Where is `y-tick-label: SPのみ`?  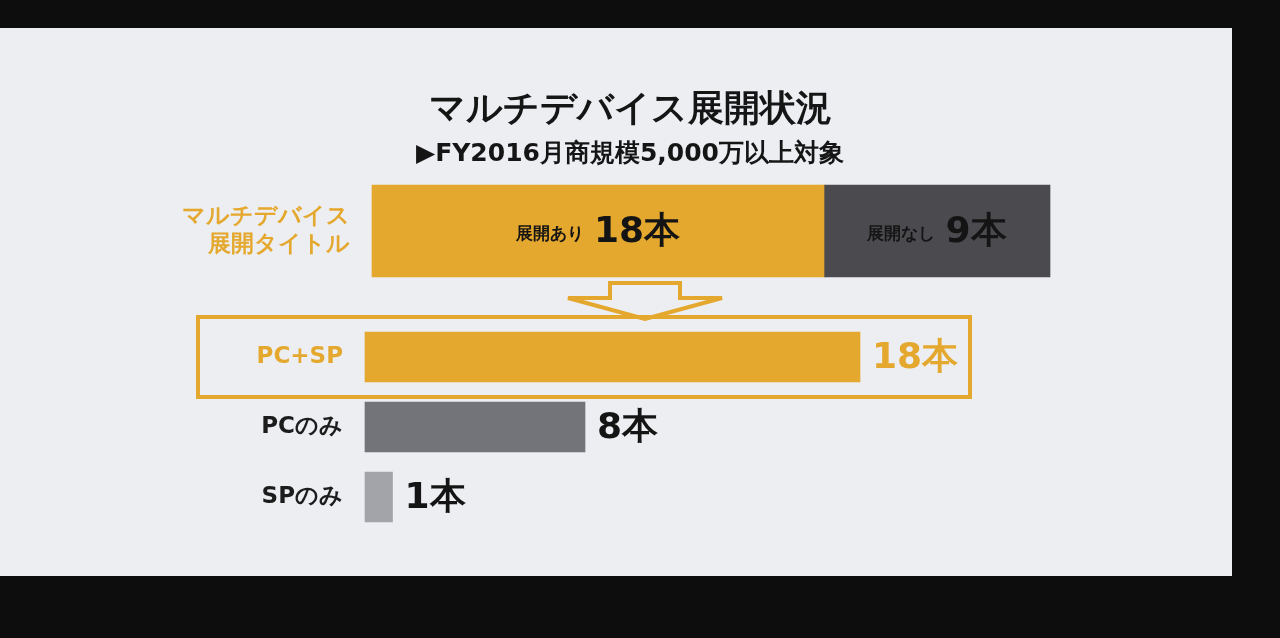 y-tick-label: SPのみ is located at coordinates (302, 494).